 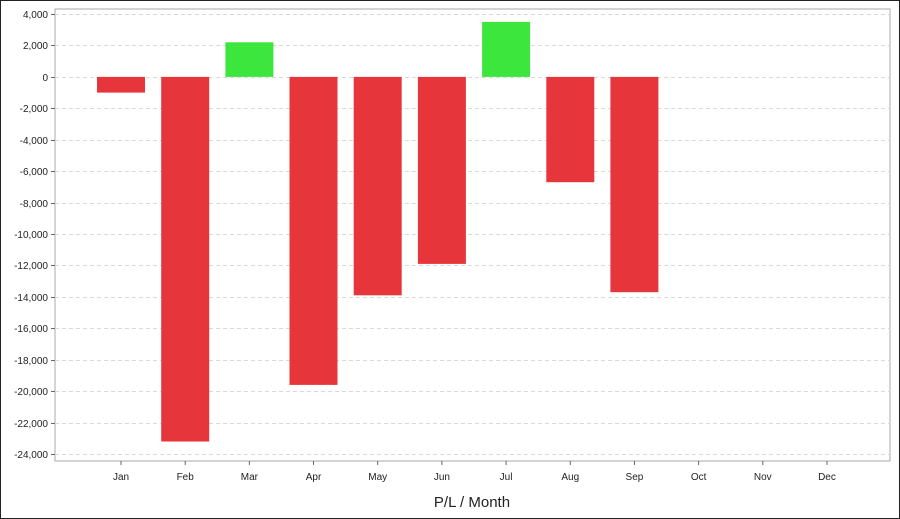 I want to click on x-tick-label: Oct, so click(x=699, y=477).